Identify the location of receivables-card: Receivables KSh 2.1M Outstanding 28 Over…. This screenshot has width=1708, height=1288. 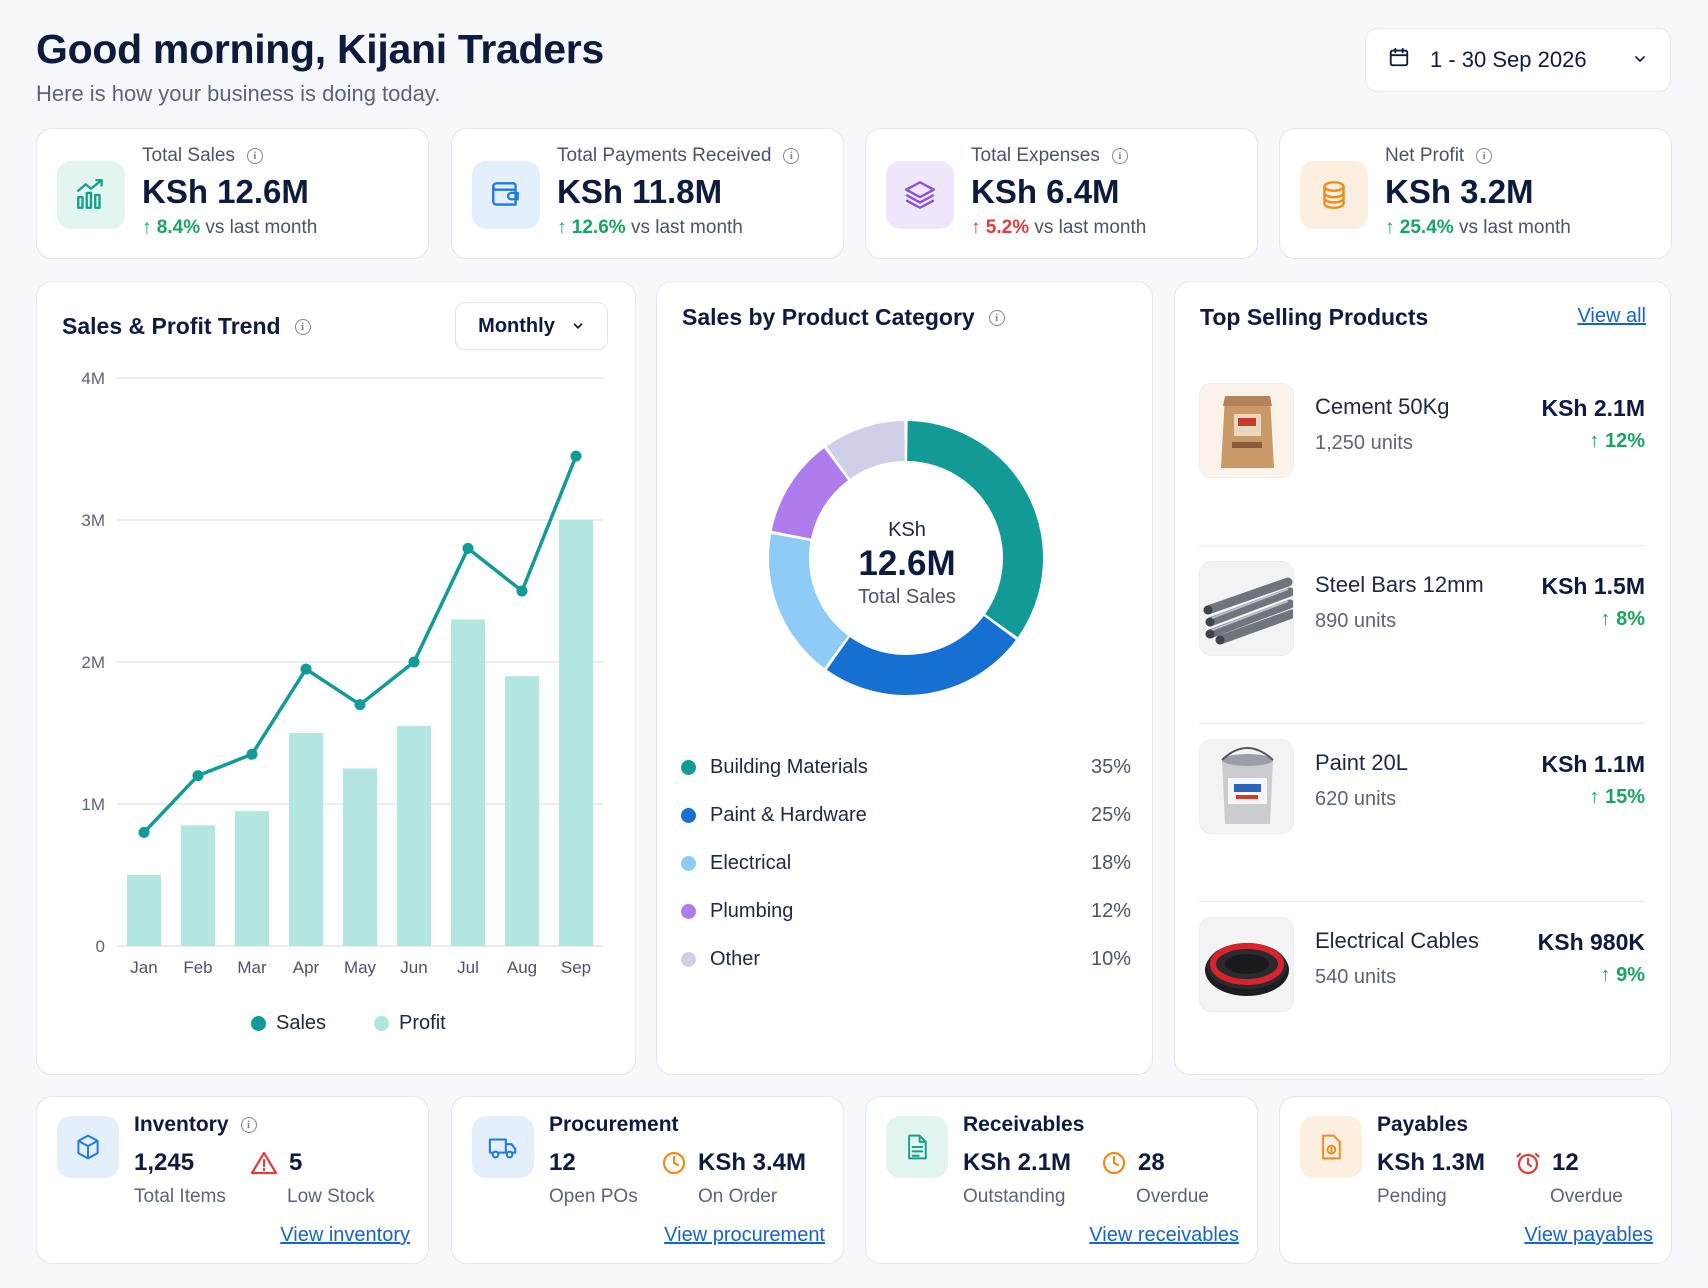
(1061, 1180).